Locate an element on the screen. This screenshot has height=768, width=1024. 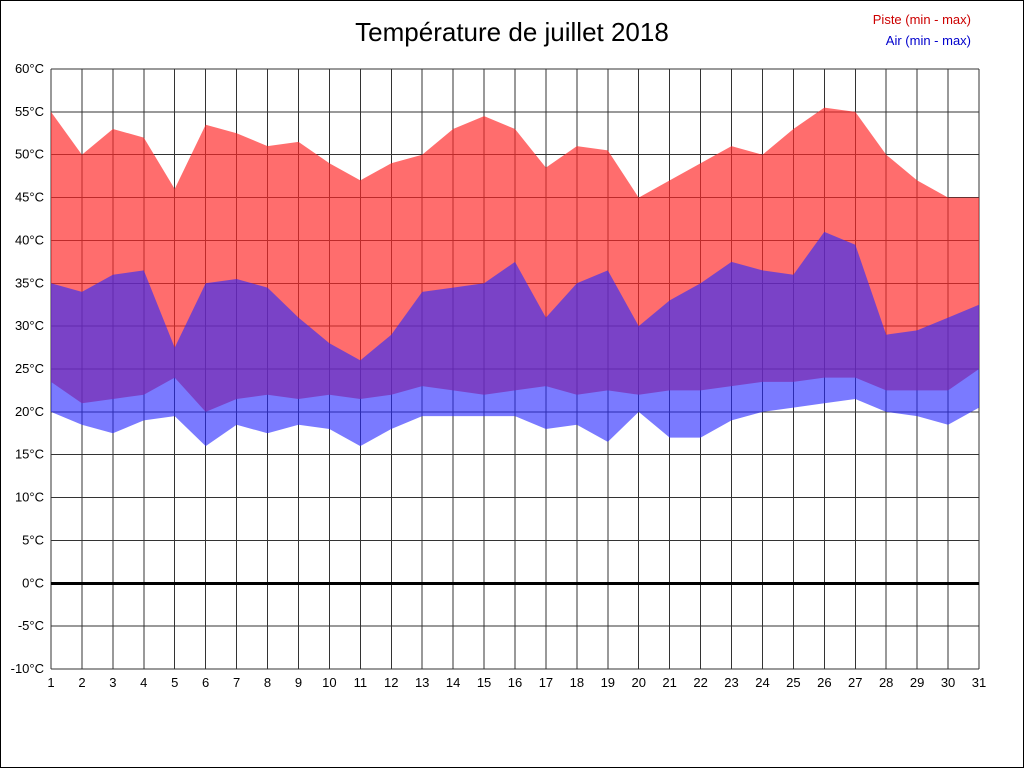
x-tick-label: 22 is located at coordinates (700, 682).